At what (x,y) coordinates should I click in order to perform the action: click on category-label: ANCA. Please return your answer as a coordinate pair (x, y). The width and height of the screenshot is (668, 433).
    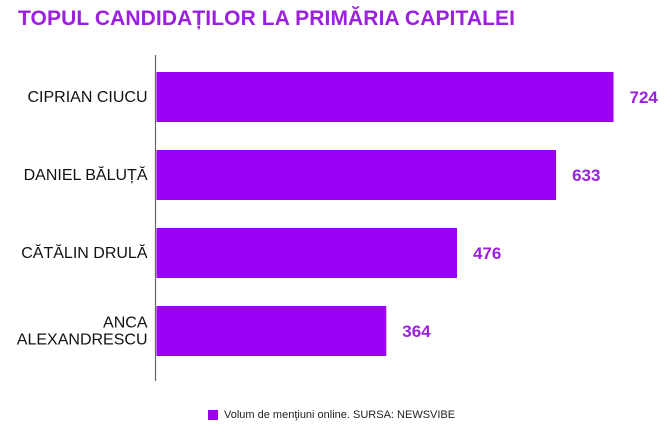
    Looking at the image, I should click on (125, 323).